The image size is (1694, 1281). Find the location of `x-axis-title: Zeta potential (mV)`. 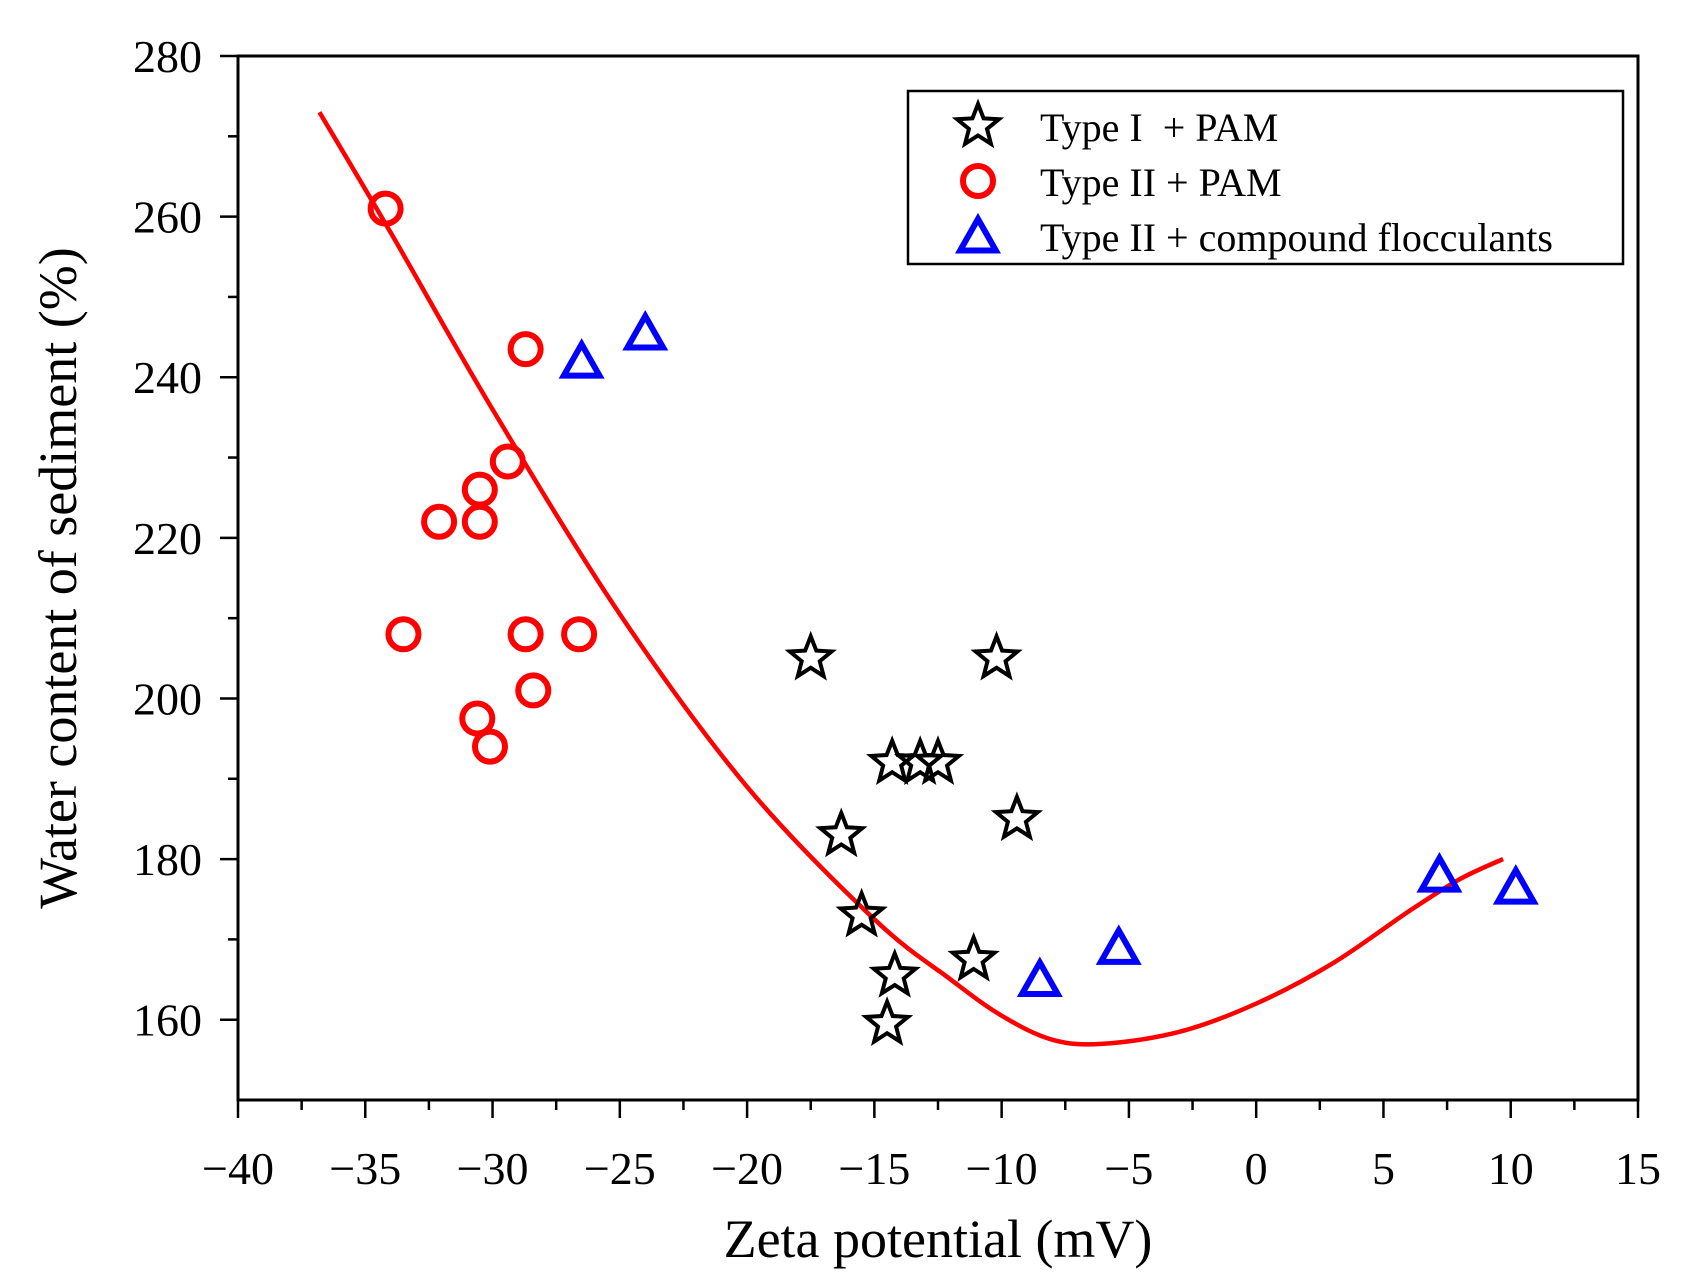

x-axis-title: Zeta potential (mV) is located at coordinates (938, 1239).